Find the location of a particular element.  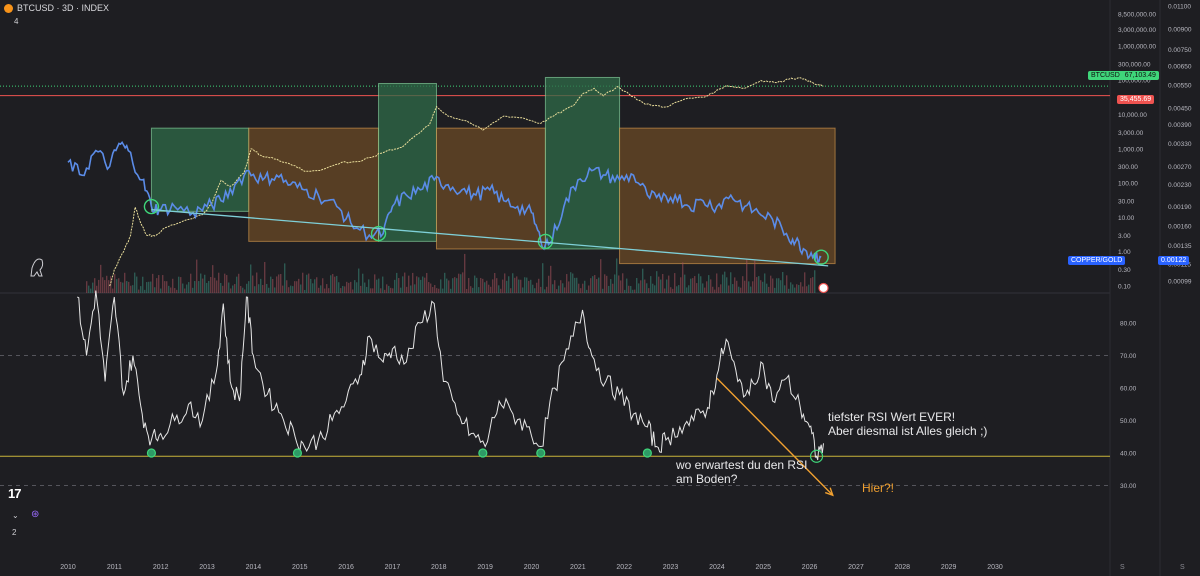

rsi-low-marker is located at coordinates (151, 453).